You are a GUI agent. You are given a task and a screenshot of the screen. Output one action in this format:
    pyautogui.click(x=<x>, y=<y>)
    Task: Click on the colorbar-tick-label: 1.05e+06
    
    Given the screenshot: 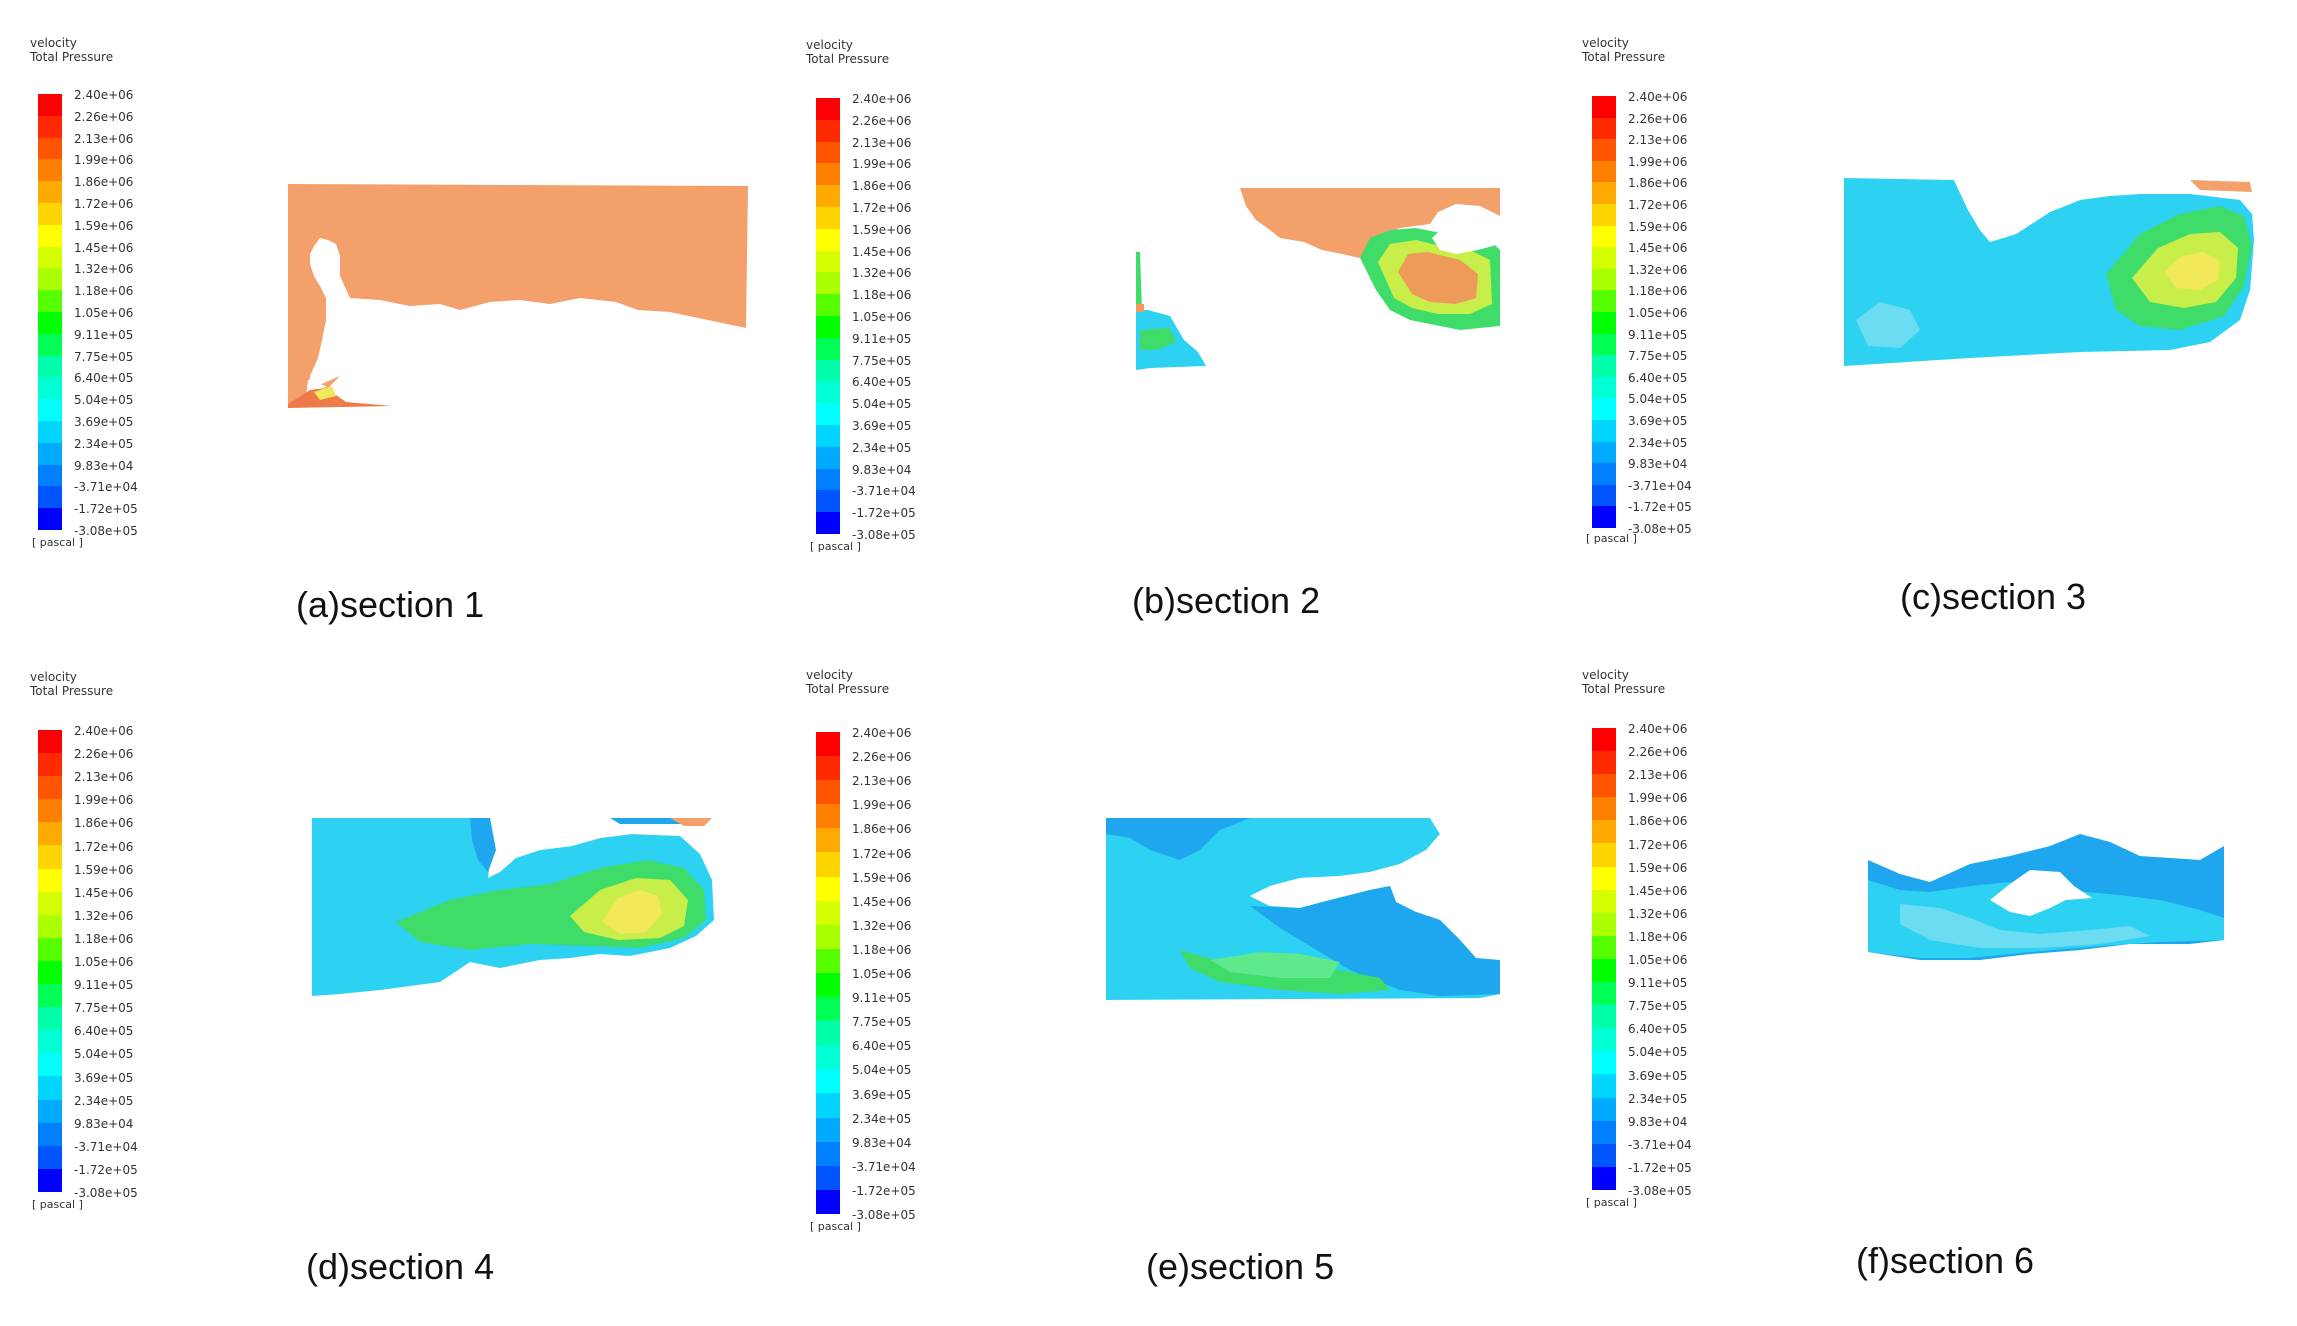 What is the action you would take?
    pyautogui.click(x=104, y=313)
    